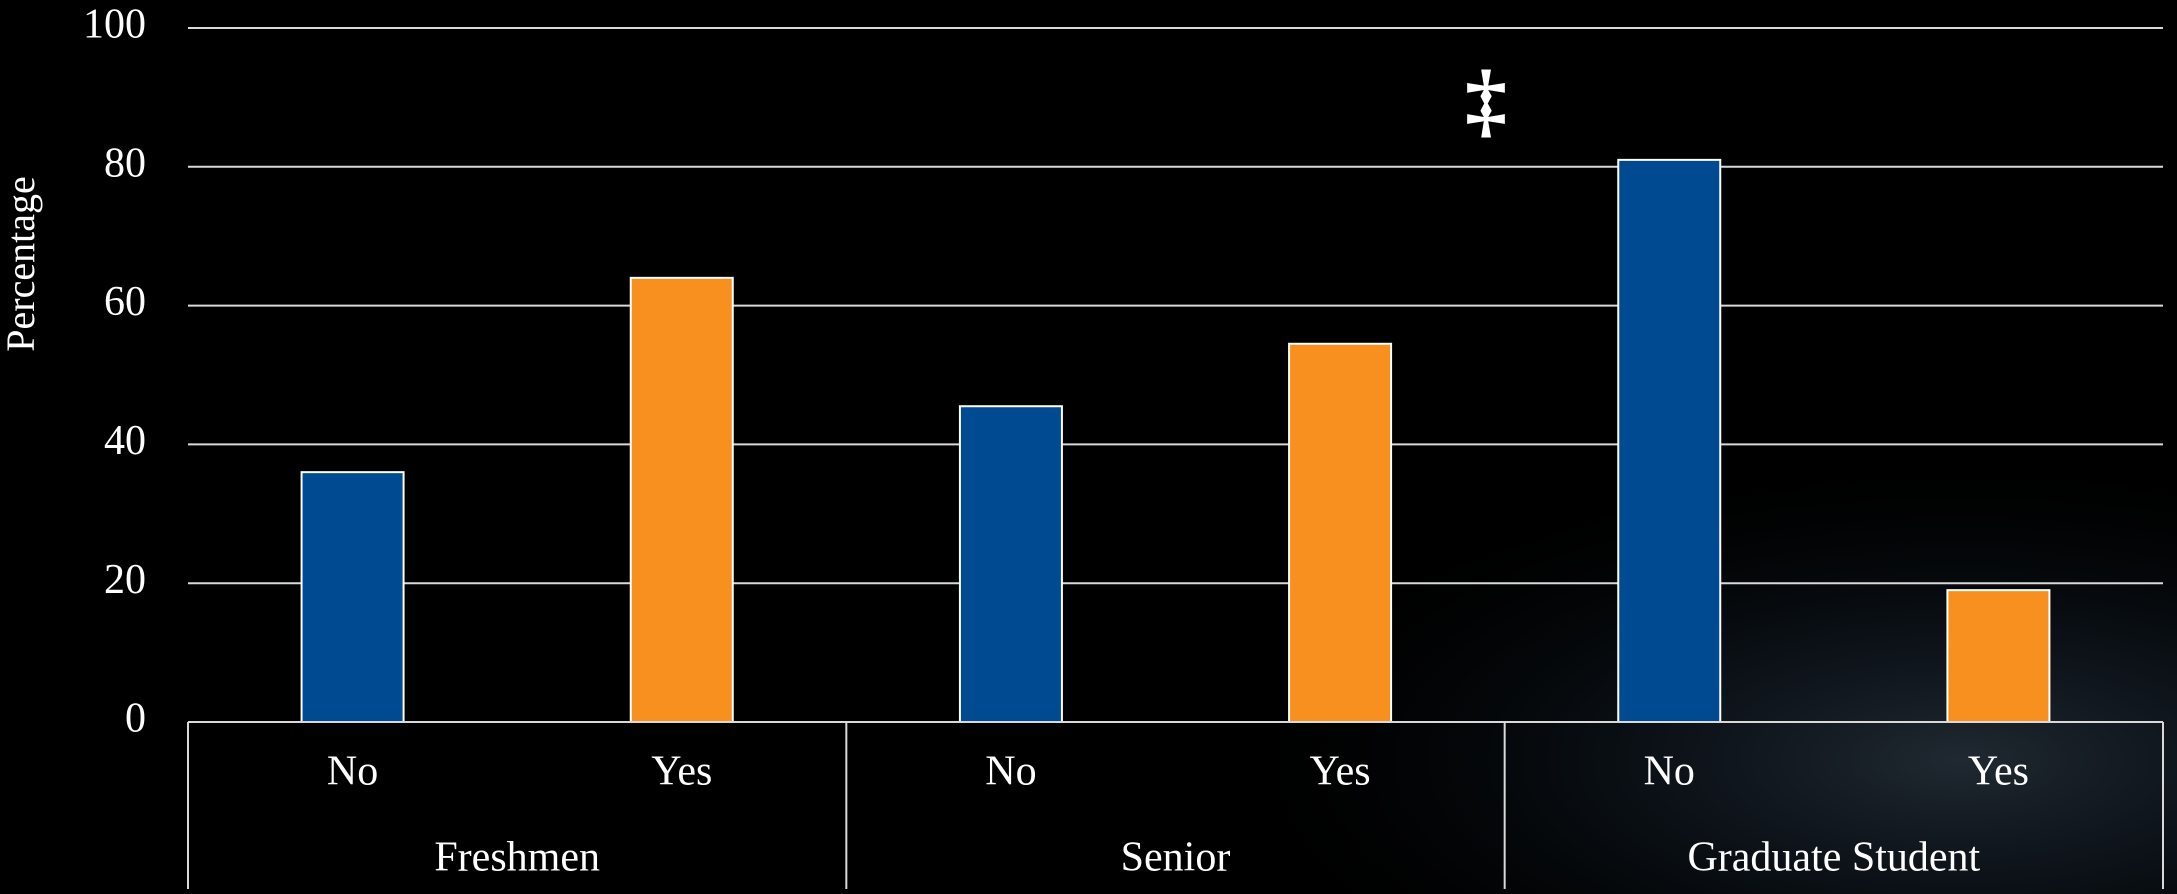 The width and height of the screenshot is (2177, 894). I want to click on annotation: ‡, so click(1486, 99).